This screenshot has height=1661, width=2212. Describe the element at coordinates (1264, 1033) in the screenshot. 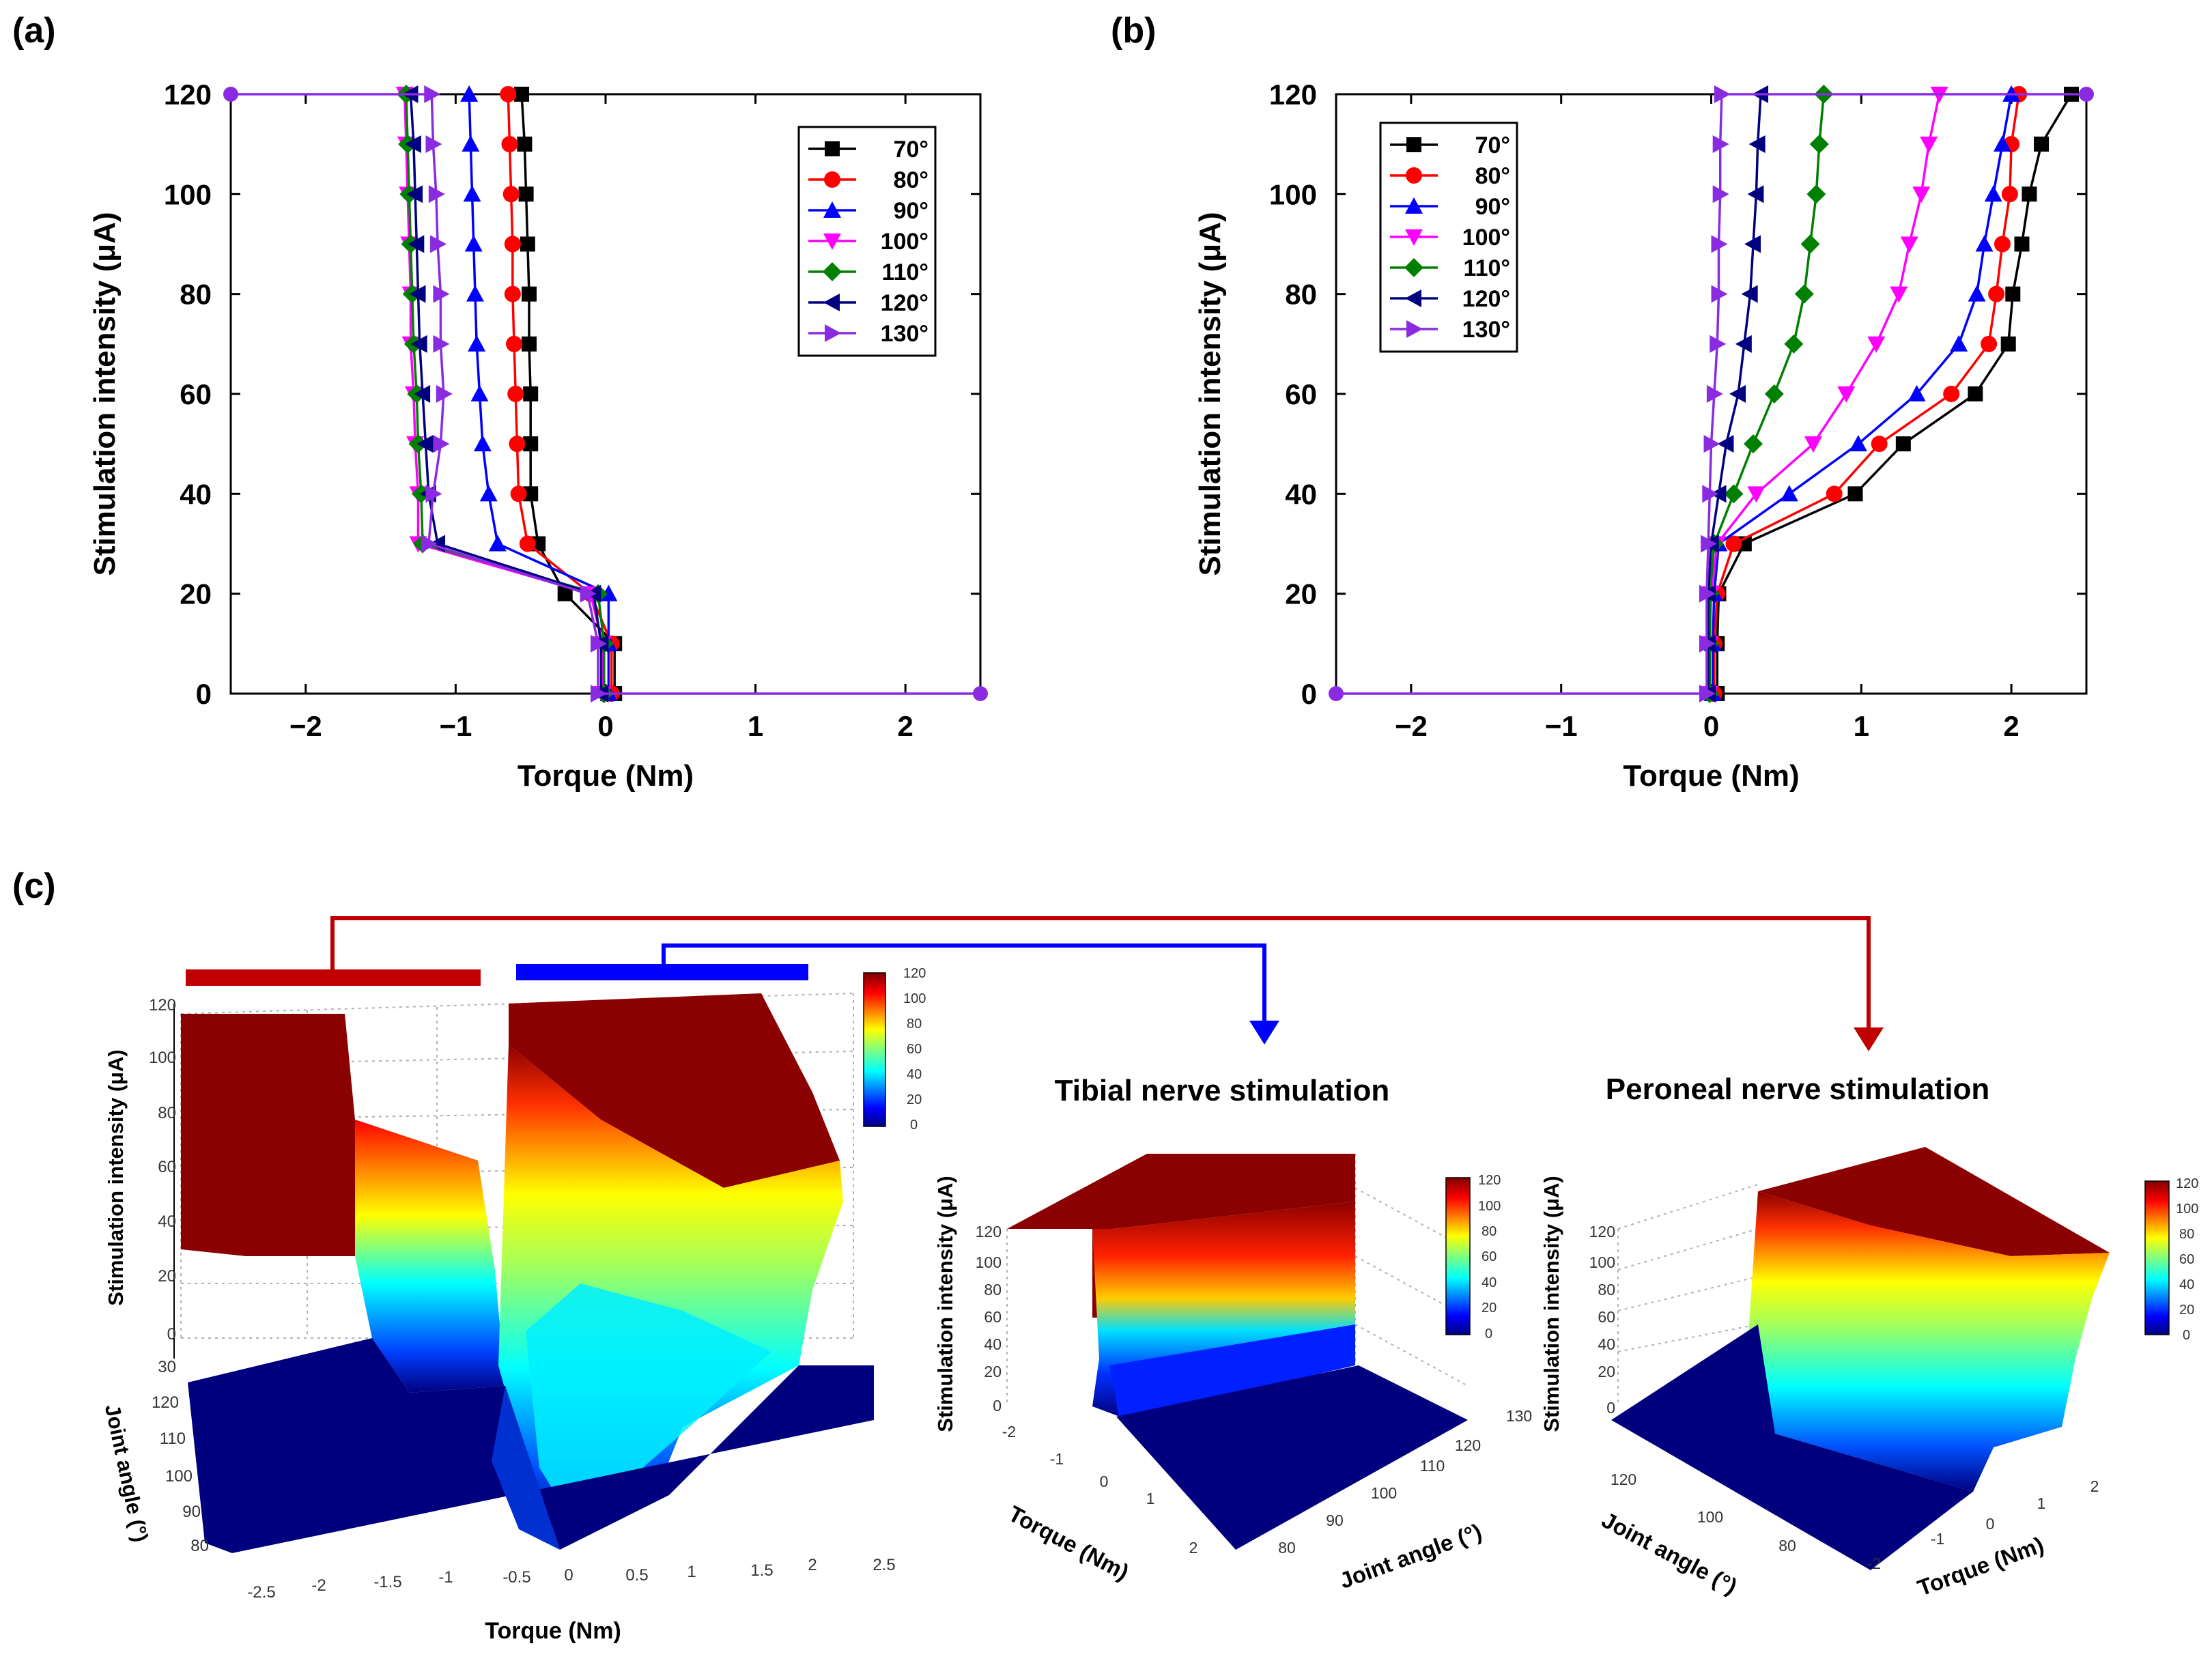

I see `tibial-arrowhead-icon` at that location.